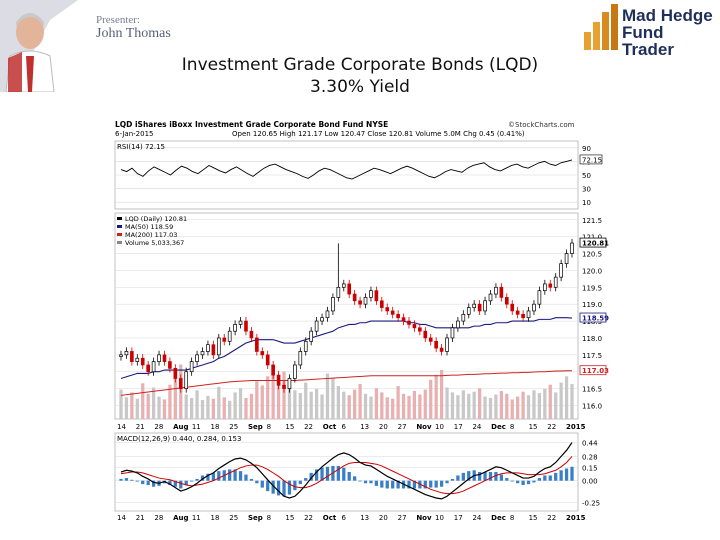  What do you see at coordinates (179, 439) in the screenshot?
I see `macd-label: MACD(12,26,9) 0.440, 0.284, 0.153` at bounding box center [179, 439].